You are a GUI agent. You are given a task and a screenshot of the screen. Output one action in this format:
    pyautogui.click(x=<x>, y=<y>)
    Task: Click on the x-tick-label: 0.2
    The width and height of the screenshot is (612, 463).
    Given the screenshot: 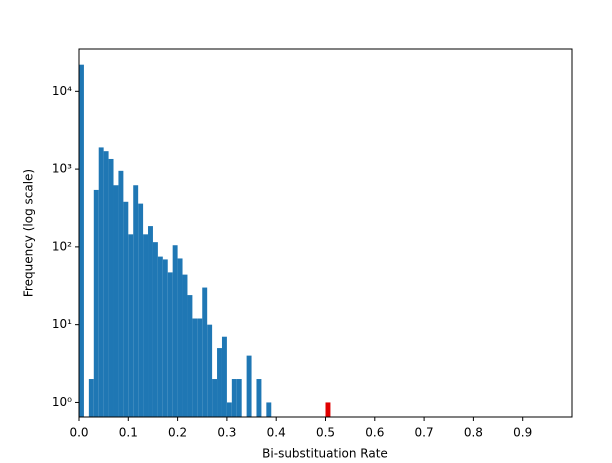 What is the action you would take?
    pyautogui.click(x=177, y=433)
    